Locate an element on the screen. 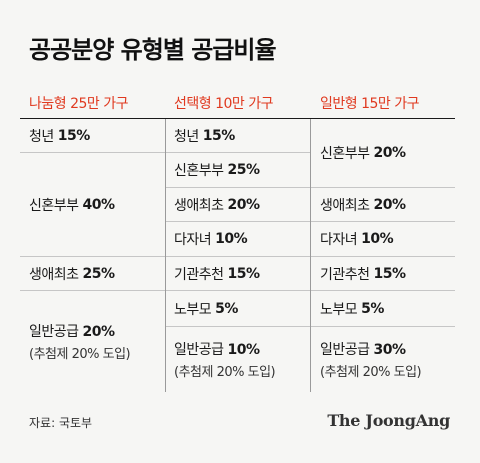 The image size is (480, 463). cell-newlywed: 신혼부부 25% is located at coordinates (241, 170).